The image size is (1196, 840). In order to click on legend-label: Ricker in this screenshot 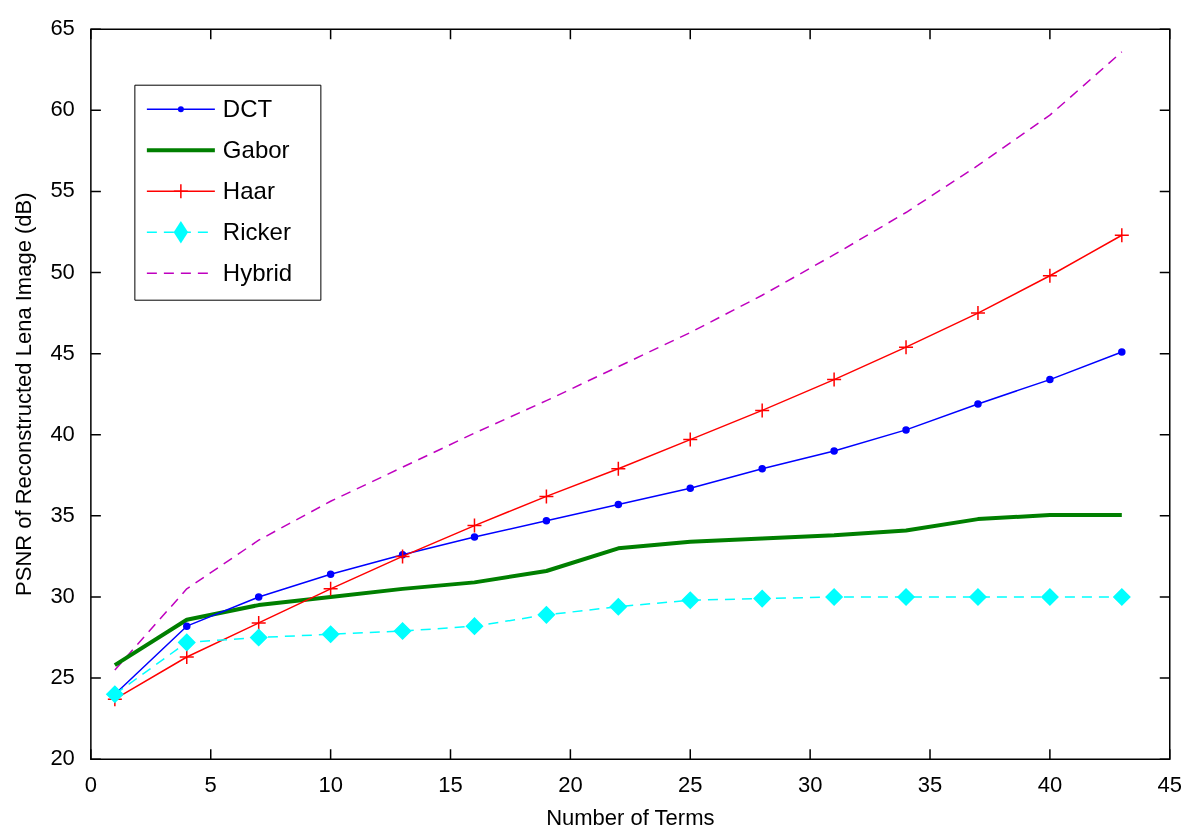, I will do `click(256, 231)`.